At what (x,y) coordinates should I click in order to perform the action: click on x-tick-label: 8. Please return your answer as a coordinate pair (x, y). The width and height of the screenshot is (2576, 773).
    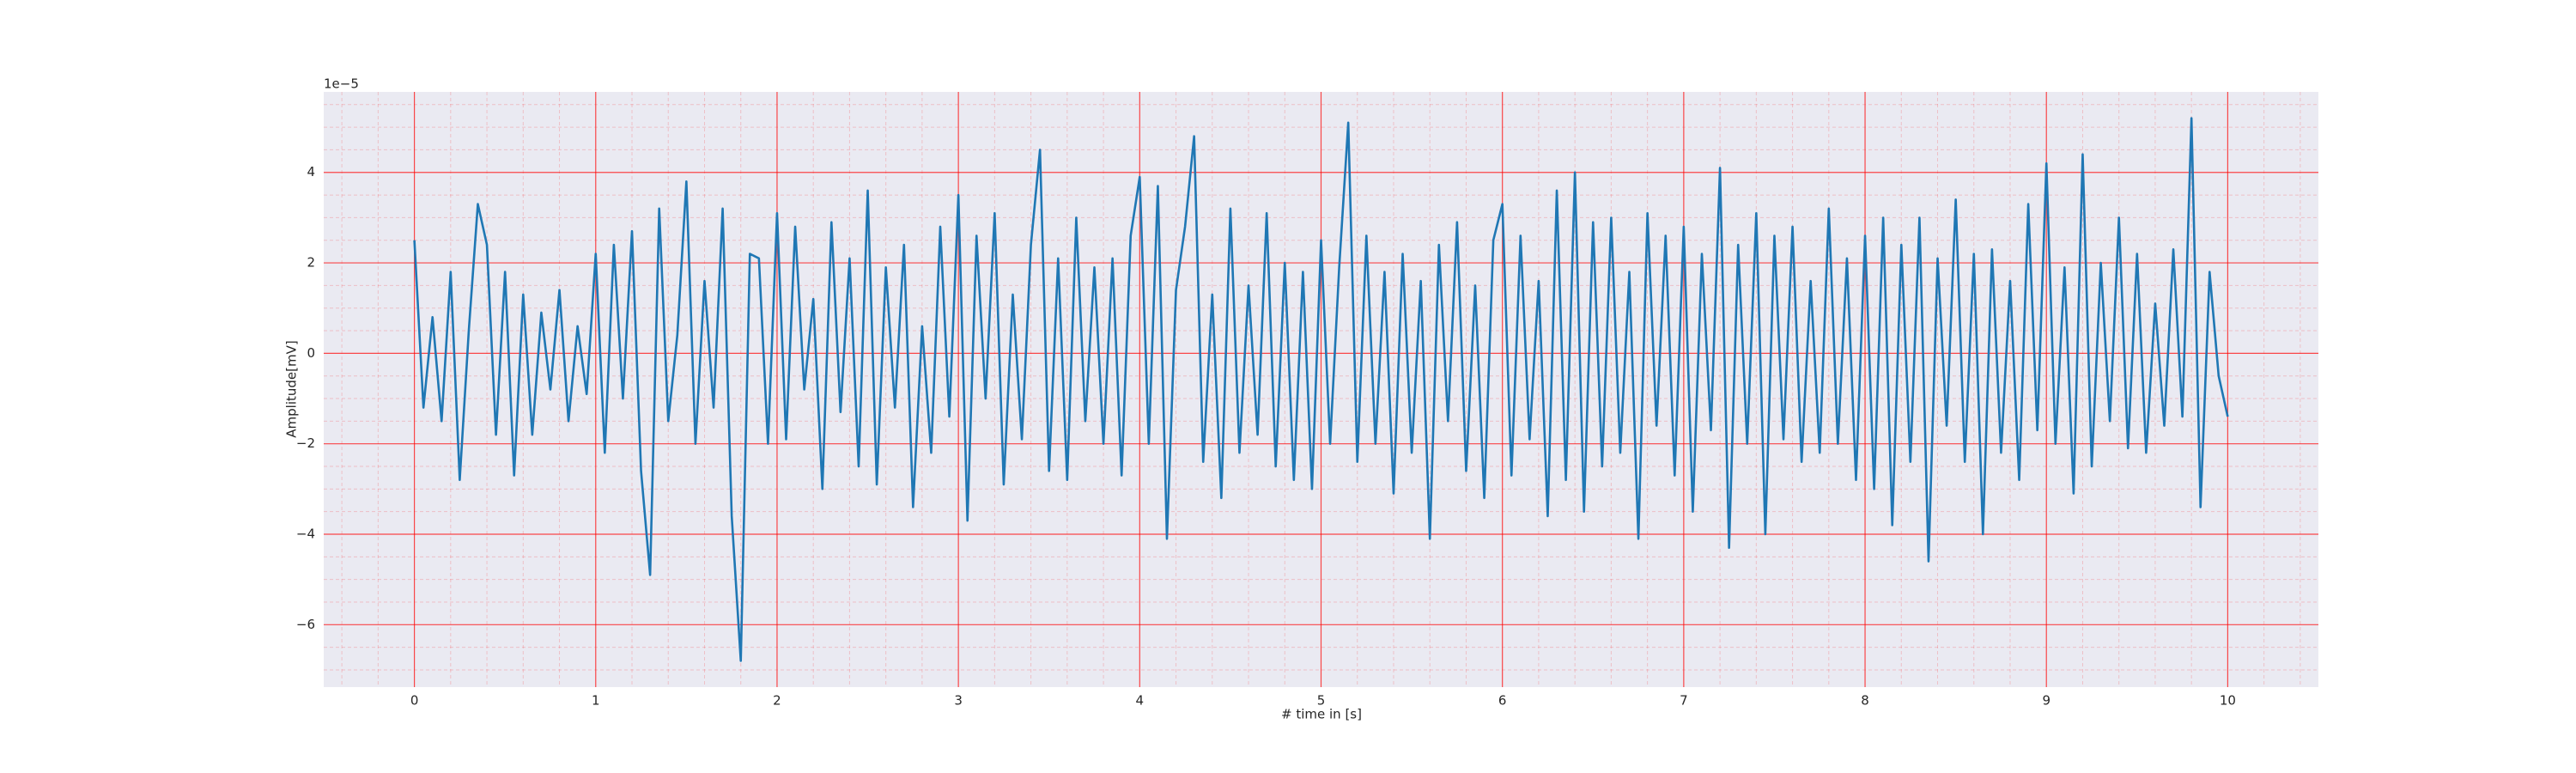
    Looking at the image, I should click on (1865, 701).